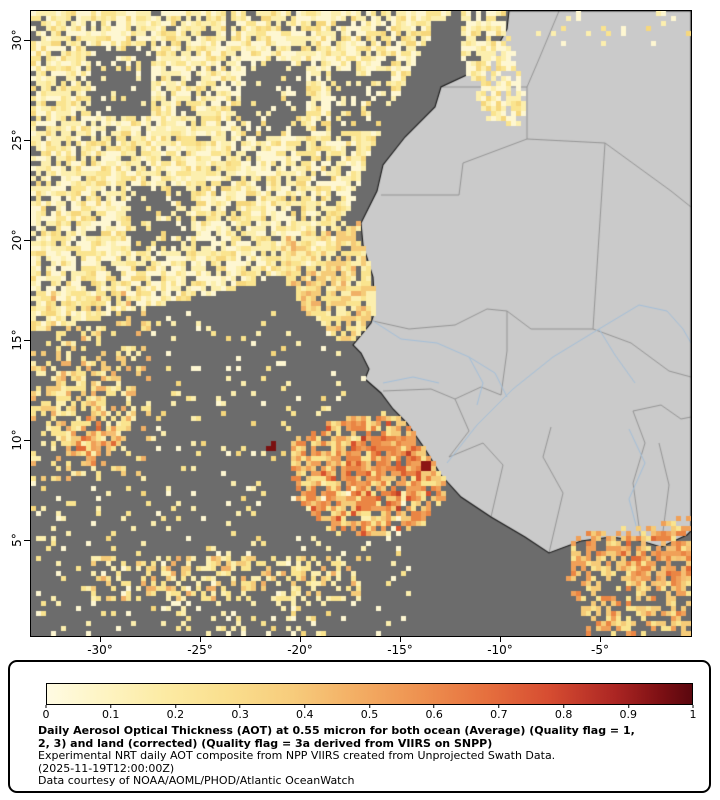  Describe the element at coordinates (17, 140) in the screenshot. I see `latitude-tick-label: 25°` at that location.